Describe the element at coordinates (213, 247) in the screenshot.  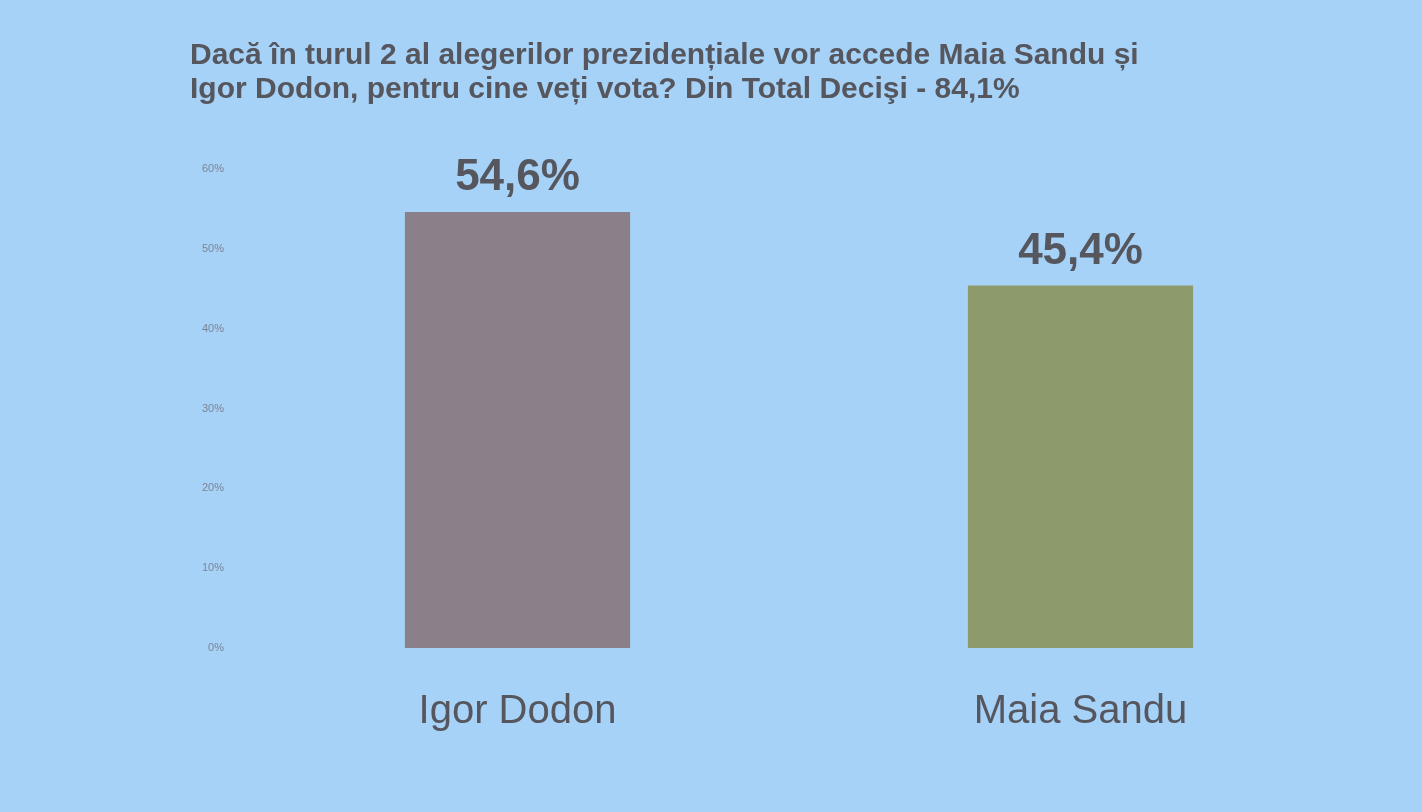
I see `y-tick-label: 50%` at that location.